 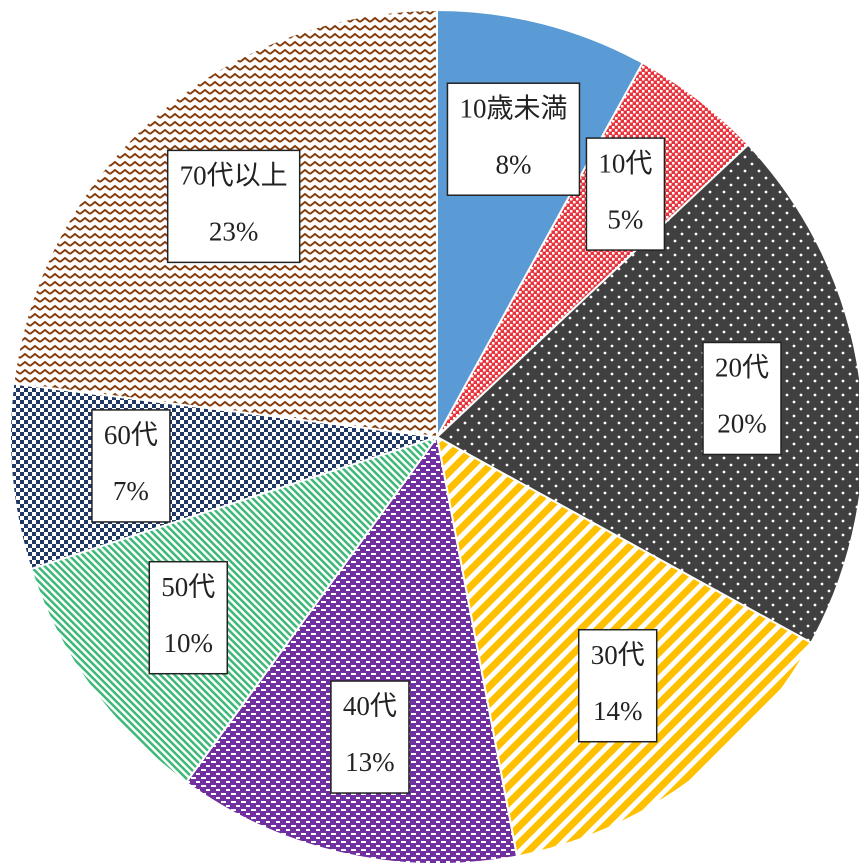 I want to click on category-label: 40代, so click(x=370, y=706).